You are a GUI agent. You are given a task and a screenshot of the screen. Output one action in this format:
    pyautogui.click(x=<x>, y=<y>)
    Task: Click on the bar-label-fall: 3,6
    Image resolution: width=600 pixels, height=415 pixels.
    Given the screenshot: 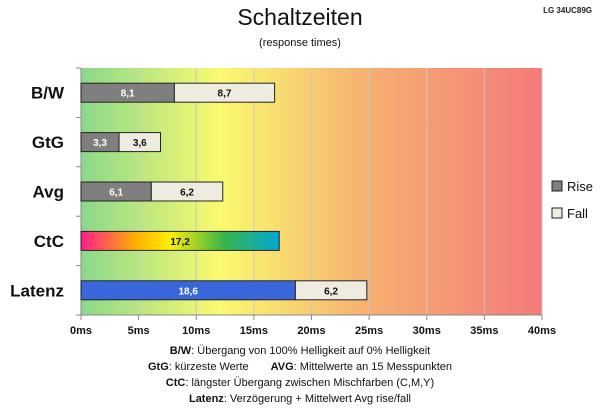 What is the action you would take?
    pyautogui.click(x=140, y=143)
    